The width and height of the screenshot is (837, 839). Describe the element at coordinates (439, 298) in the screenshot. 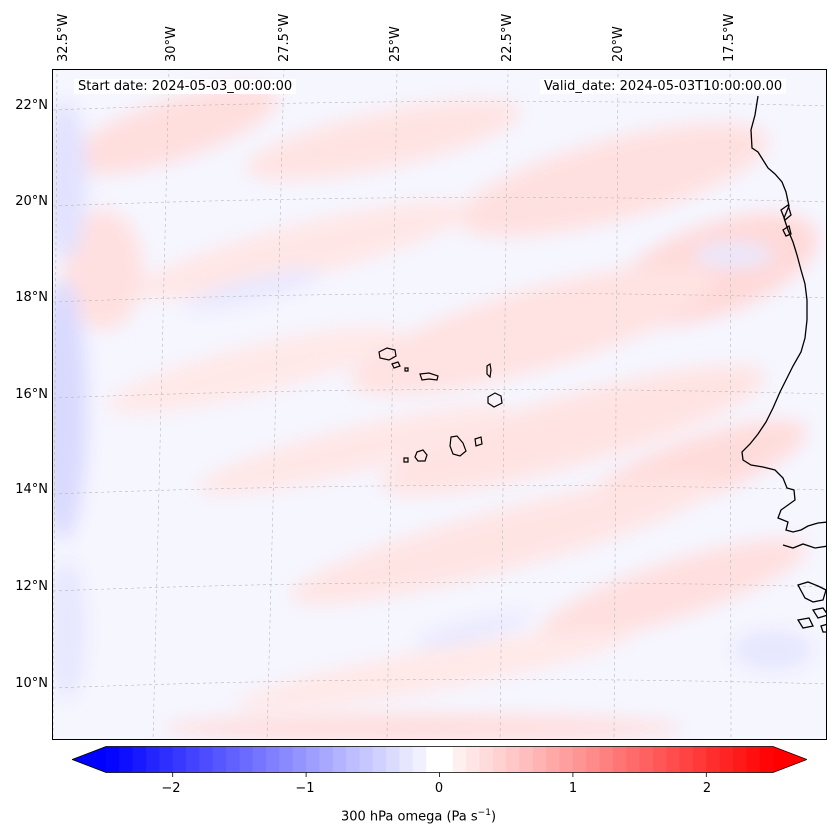

I see `parallel-18n` at that location.